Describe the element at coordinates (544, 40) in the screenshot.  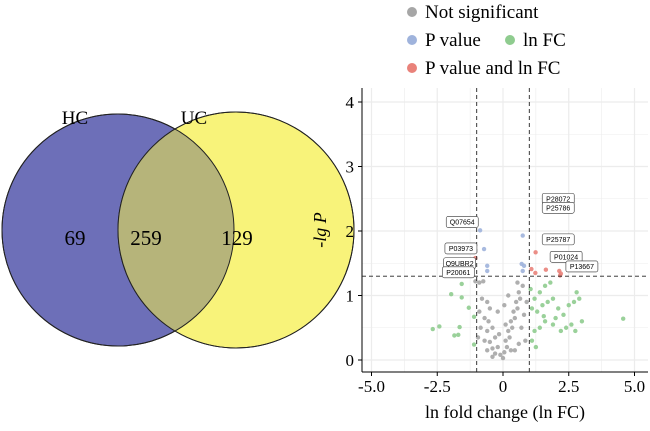
I see `legend-label: ln FC` at that location.